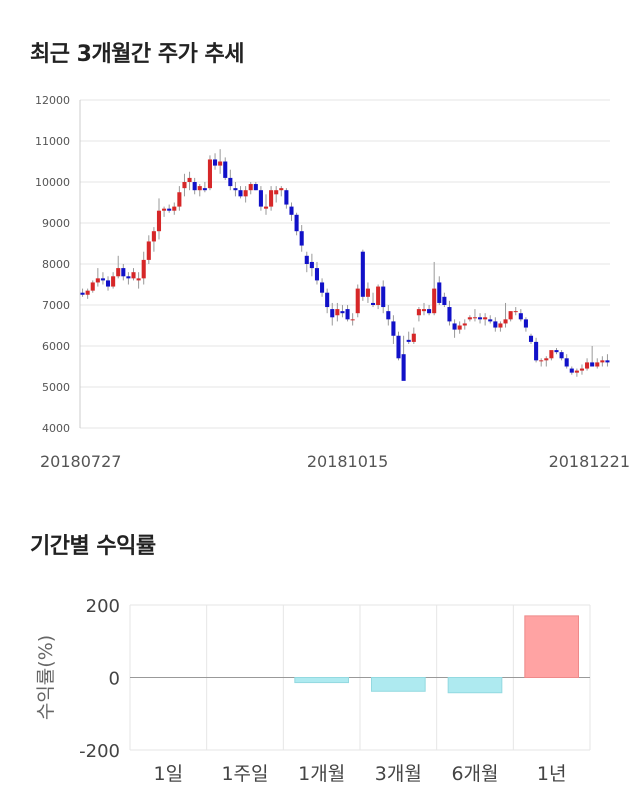  What do you see at coordinates (56, 305) in the screenshot?
I see `y-tick-label: 7000` at bounding box center [56, 305].